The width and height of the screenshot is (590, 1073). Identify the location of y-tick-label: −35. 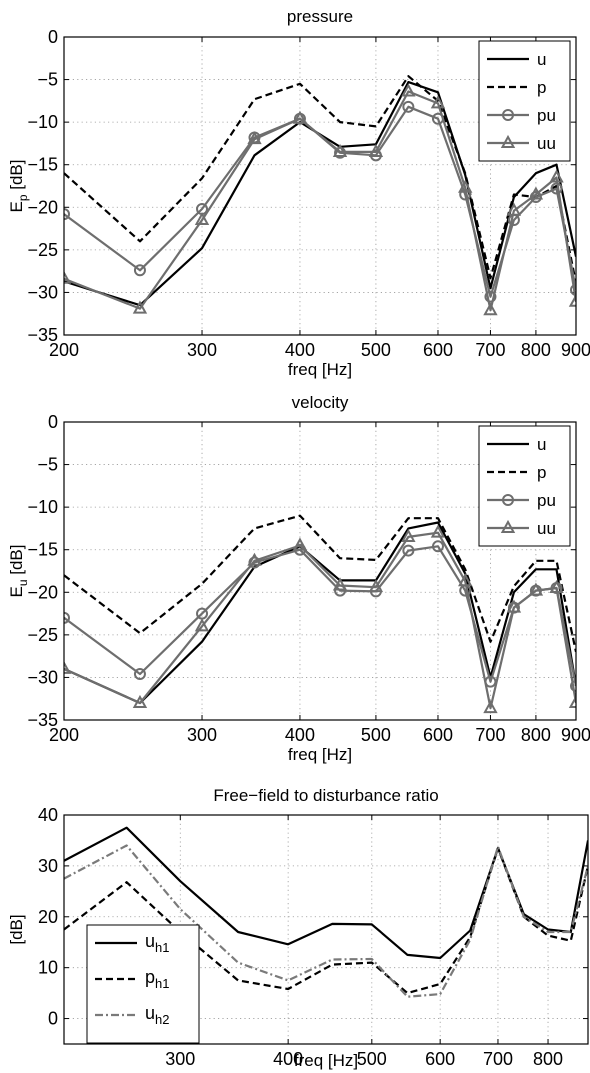
(42, 335).